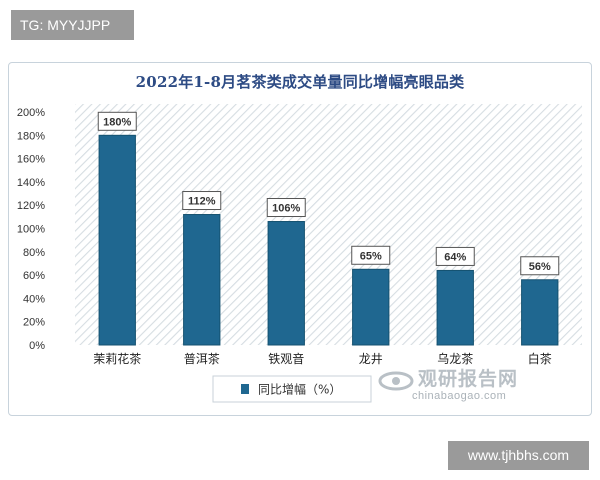 The width and height of the screenshot is (600, 480). Describe the element at coordinates (540, 358) in the screenshot. I see `x-tick-label: 白茶` at that location.